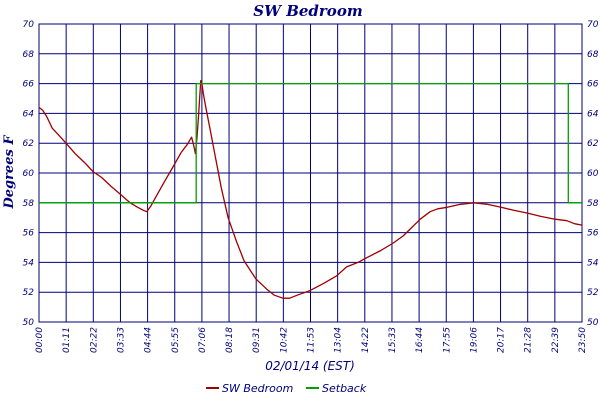 The width and height of the screenshot is (600, 400). Describe the element at coordinates (593, 174) in the screenshot. I see `y-tick-label-right: 60` at that location.